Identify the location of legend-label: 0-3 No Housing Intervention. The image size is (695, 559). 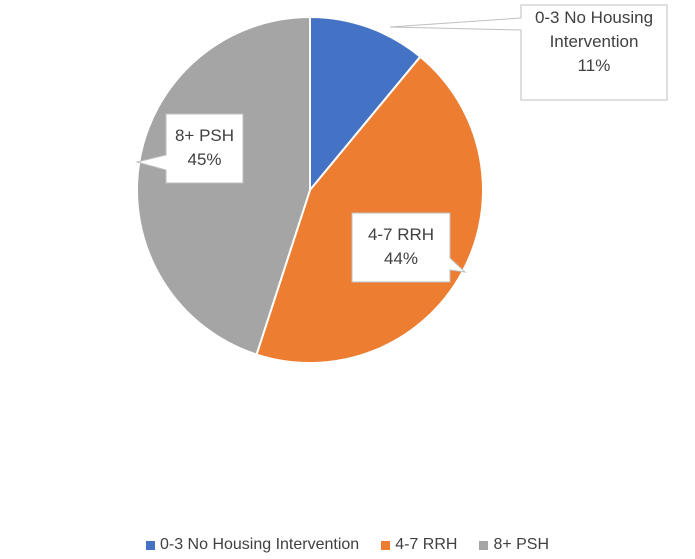
(259, 544).